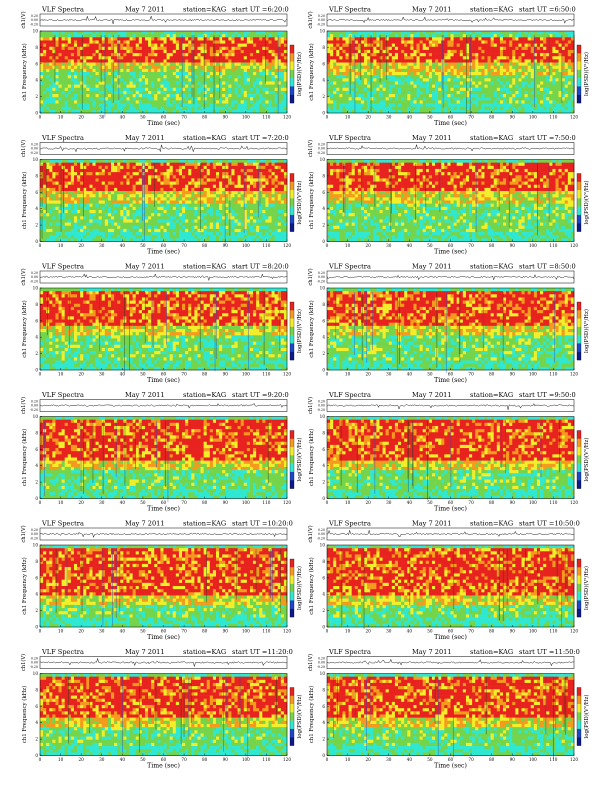 This screenshot has width=612, height=796. I want to click on waveform-frame, so click(450, 20).